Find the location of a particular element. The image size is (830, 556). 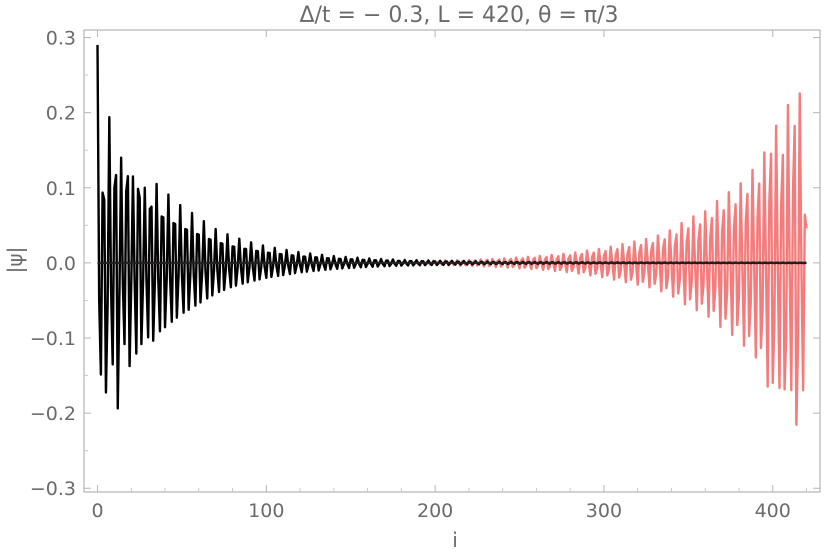

x-tick-label: 300 is located at coordinates (604, 511).